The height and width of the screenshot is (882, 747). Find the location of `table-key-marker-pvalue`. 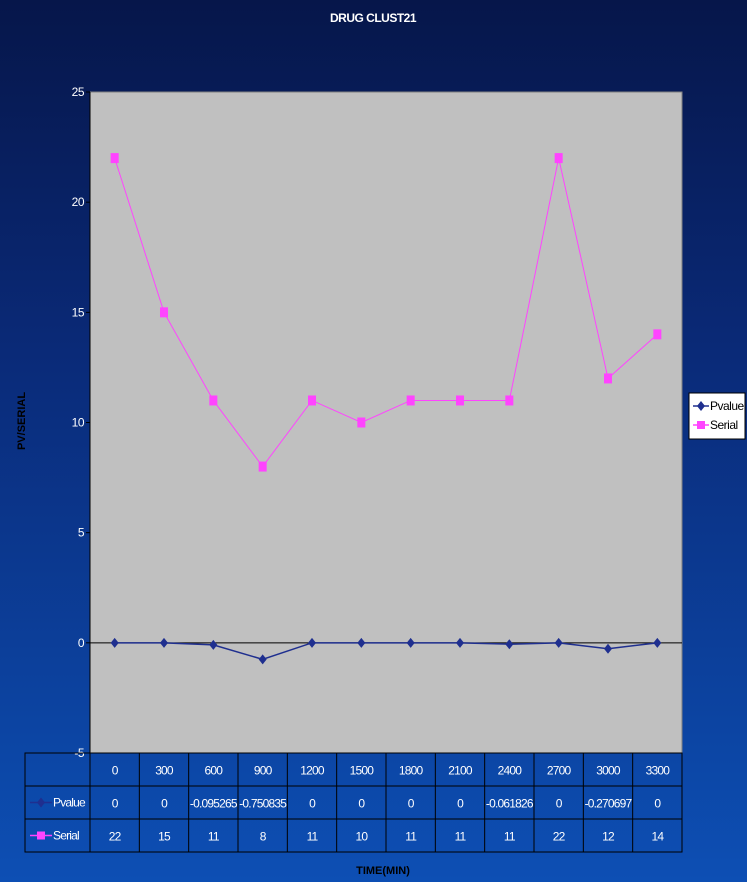

table-key-marker-pvalue is located at coordinates (41, 802).